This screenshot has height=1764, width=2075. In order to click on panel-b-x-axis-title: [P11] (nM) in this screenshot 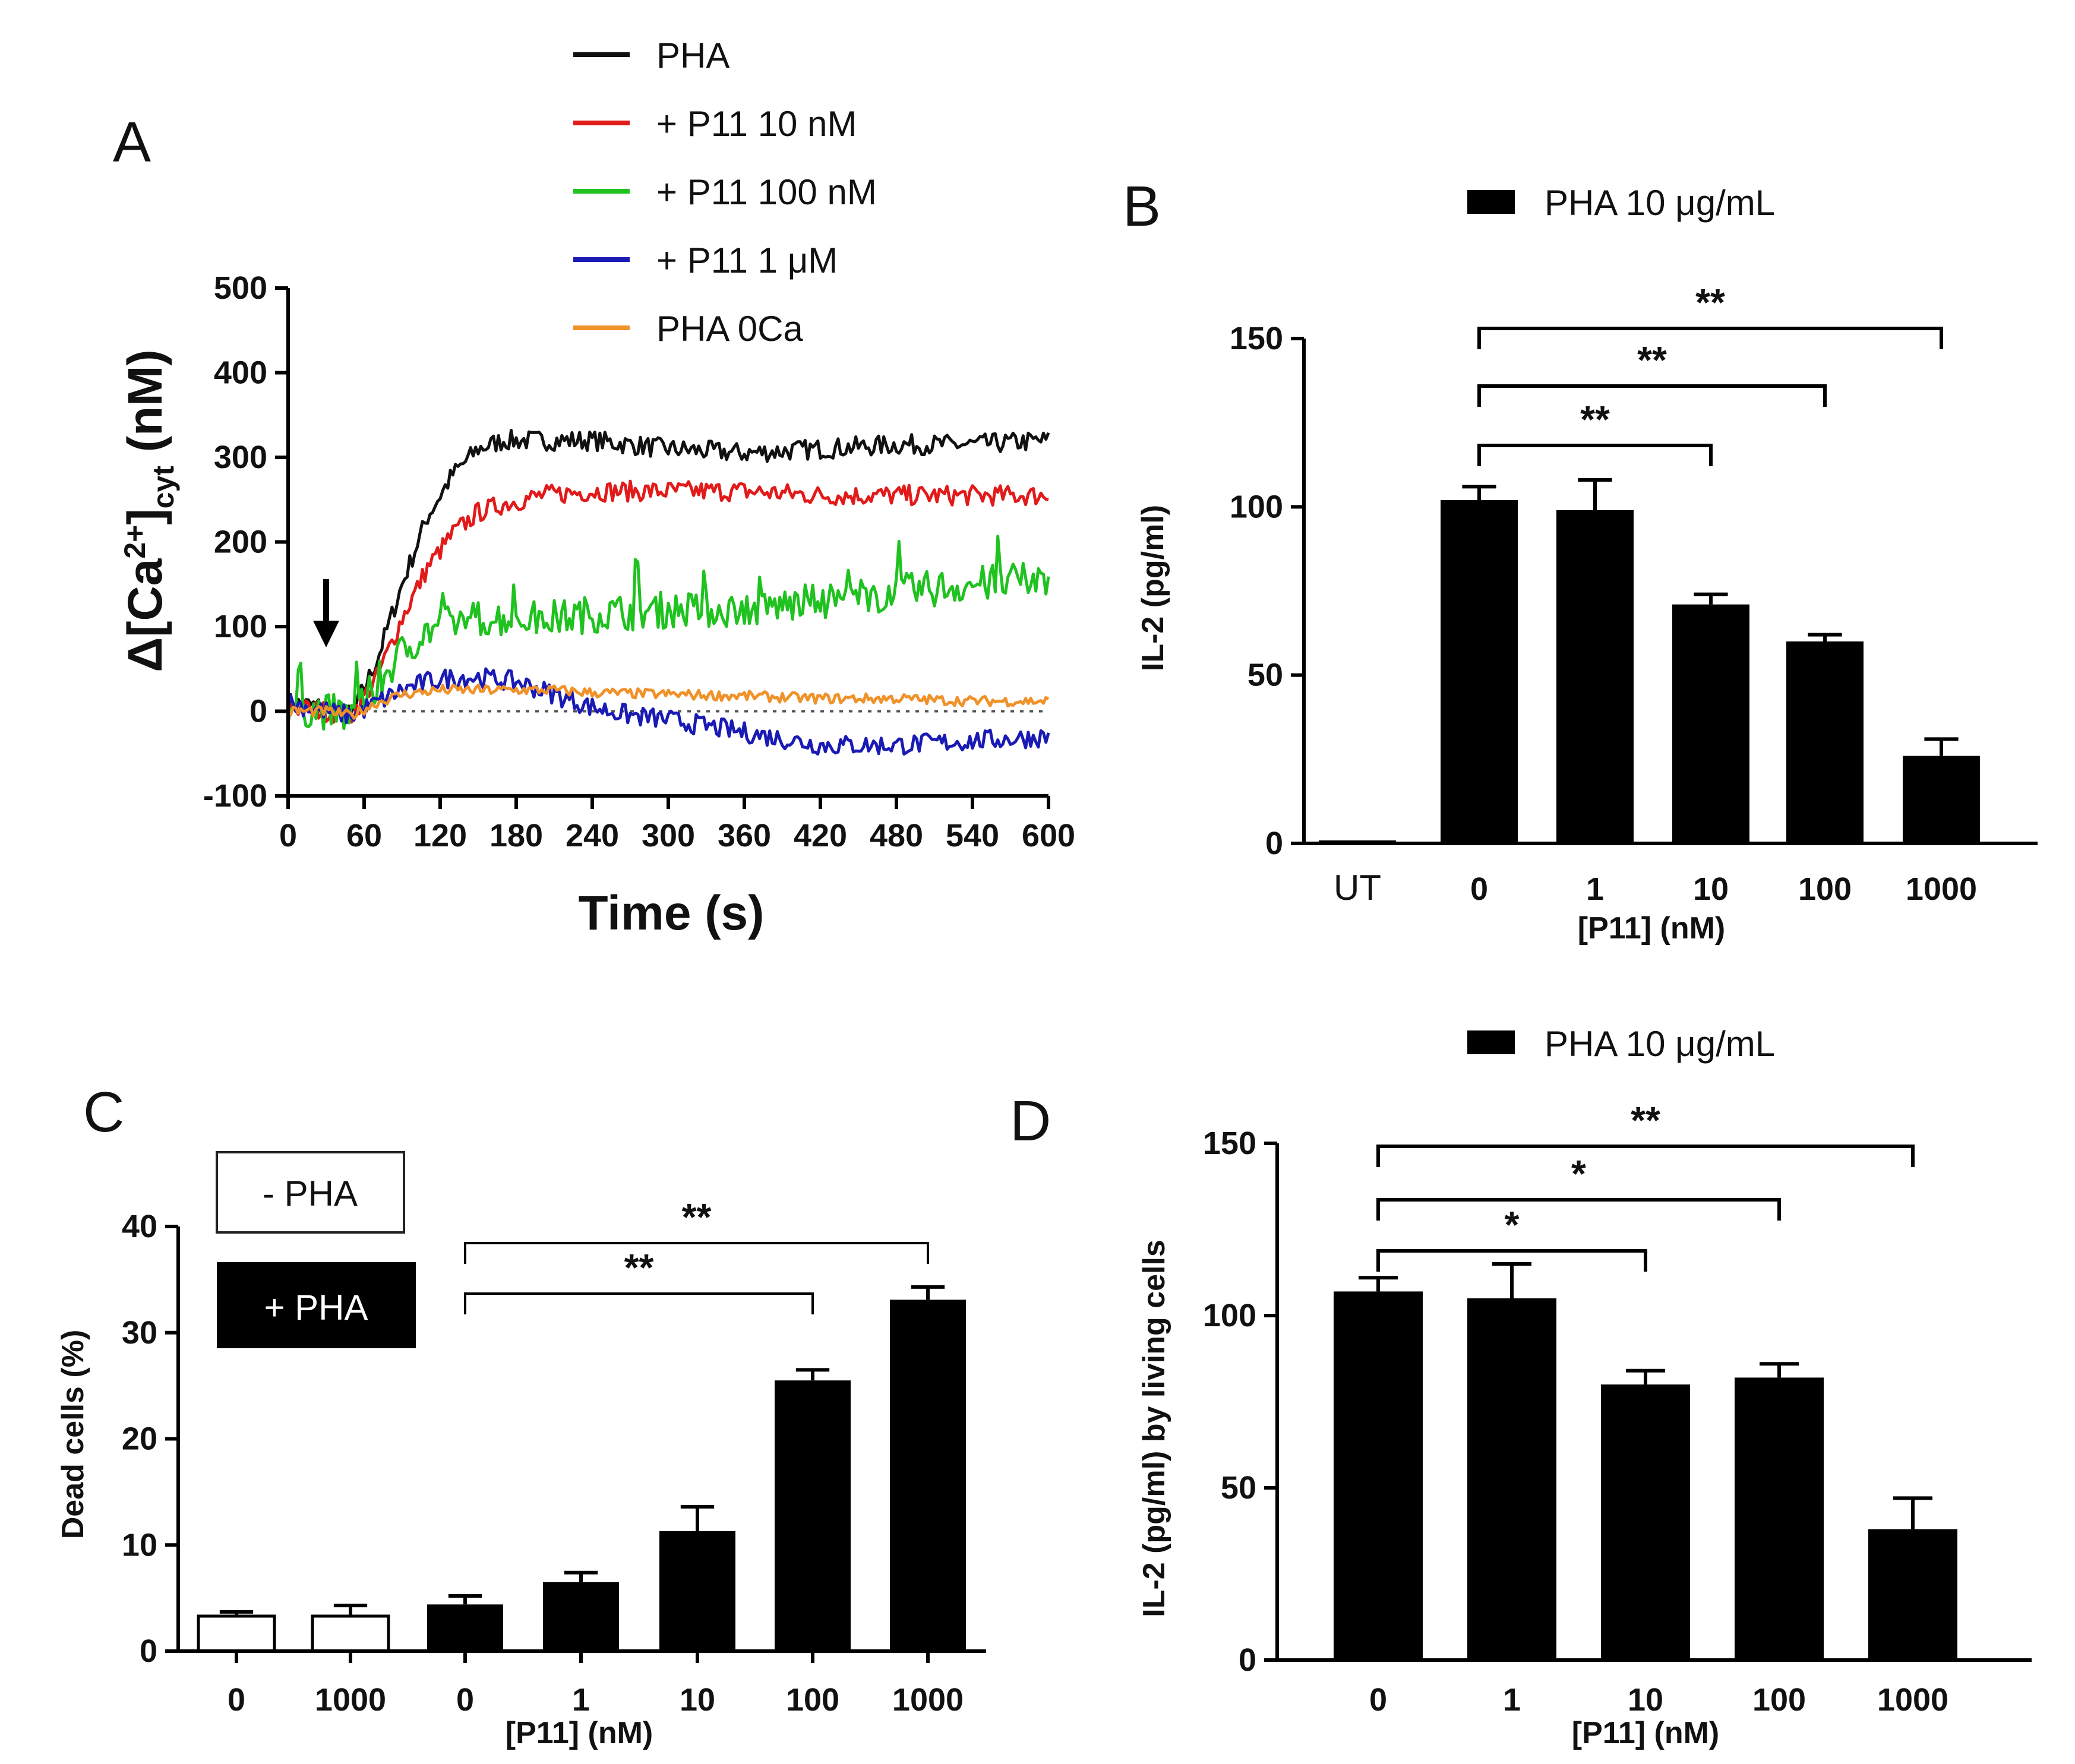, I will do `click(1651, 929)`.